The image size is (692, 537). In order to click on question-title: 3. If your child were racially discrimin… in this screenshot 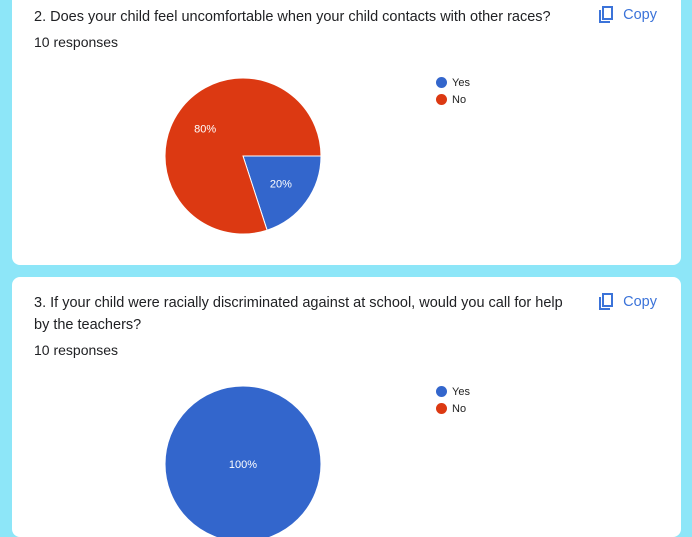, I will do `click(298, 314)`.